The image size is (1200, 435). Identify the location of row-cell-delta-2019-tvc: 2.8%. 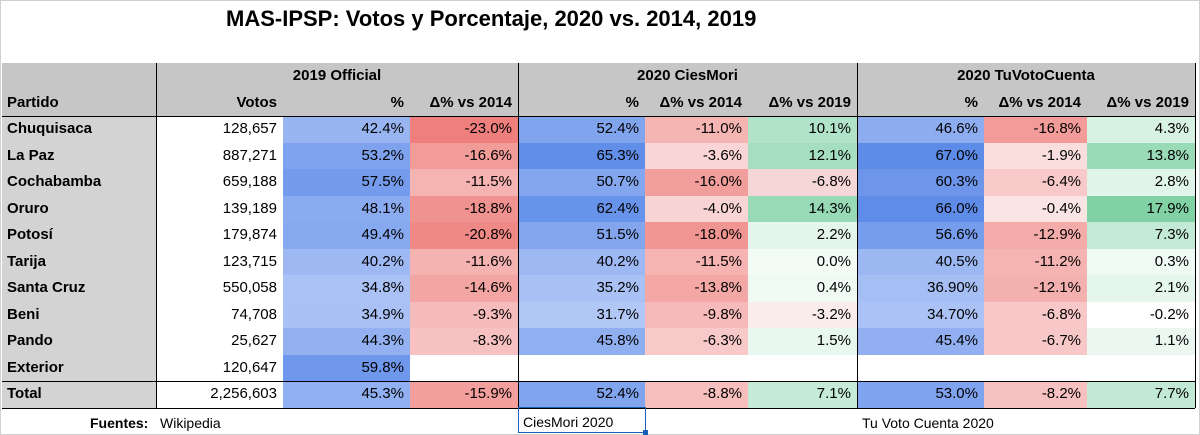
(1141, 182).